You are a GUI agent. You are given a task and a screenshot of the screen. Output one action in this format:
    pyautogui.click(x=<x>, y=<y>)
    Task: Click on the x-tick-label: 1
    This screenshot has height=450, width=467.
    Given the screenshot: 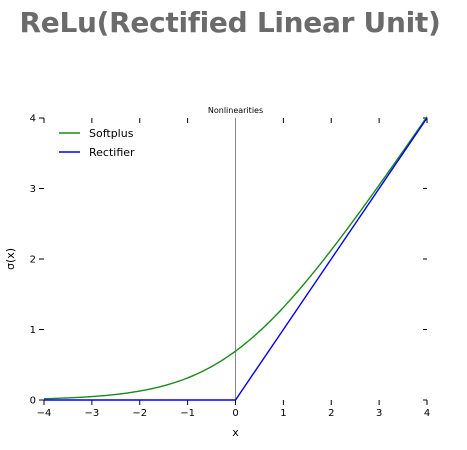 What is the action you would take?
    pyautogui.click(x=283, y=413)
    